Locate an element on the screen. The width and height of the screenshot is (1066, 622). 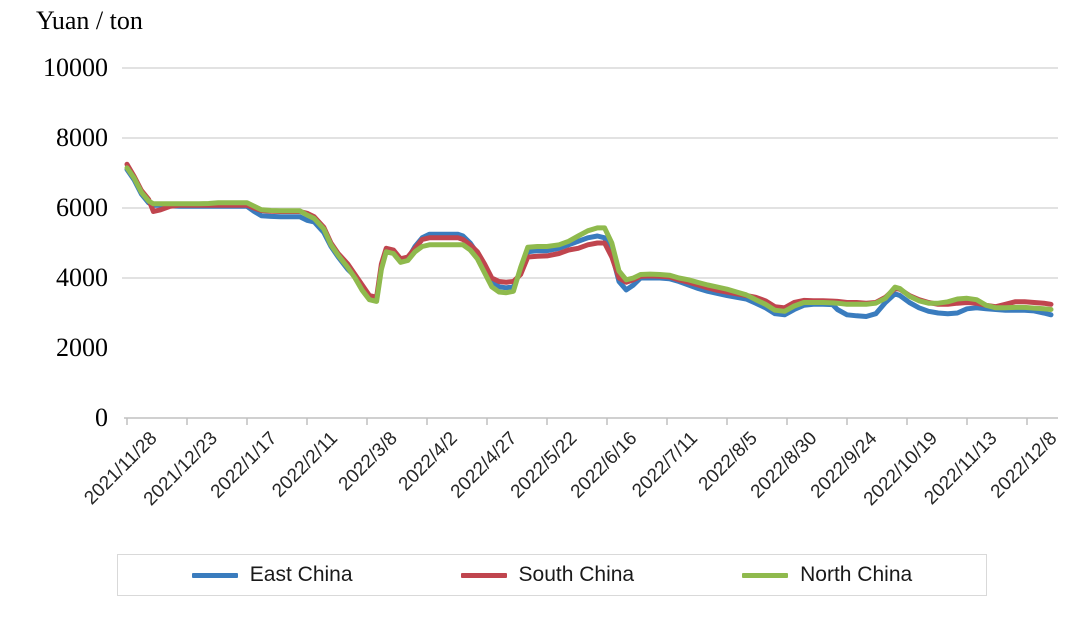
y-tick-label: 2000 is located at coordinates (82, 347).